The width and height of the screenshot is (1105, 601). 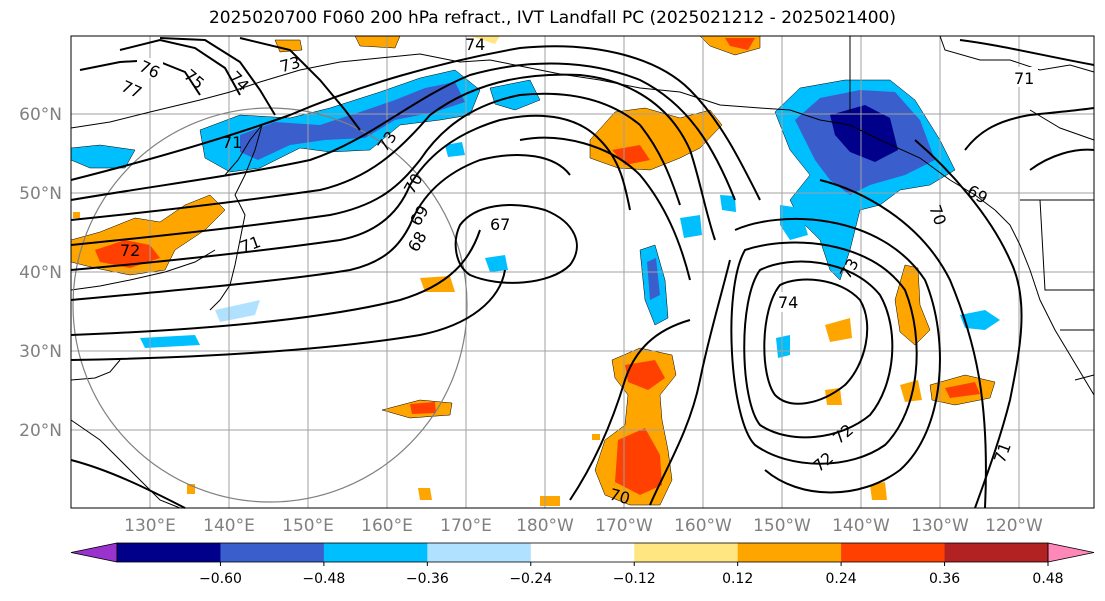 What do you see at coordinates (944, 579) in the screenshot?
I see `colorbar-tick-label: 0.36` at bounding box center [944, 579].